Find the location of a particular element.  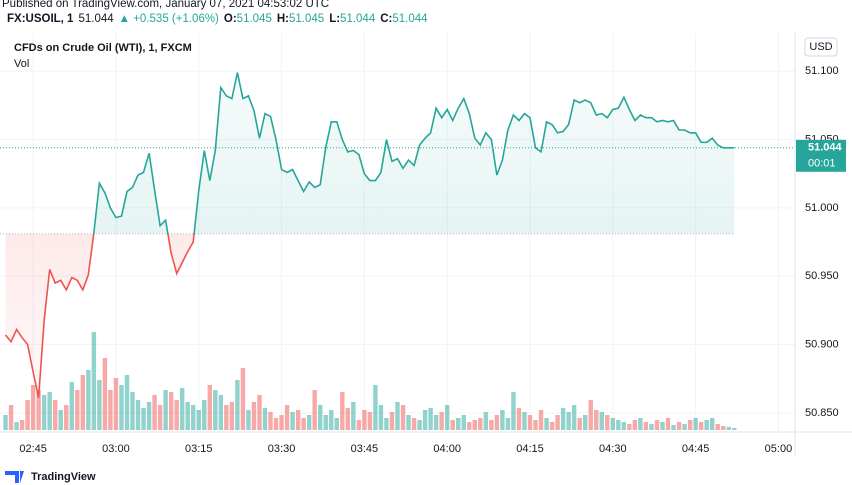

ohlc-label: L: is located at coordinates (334, 19).